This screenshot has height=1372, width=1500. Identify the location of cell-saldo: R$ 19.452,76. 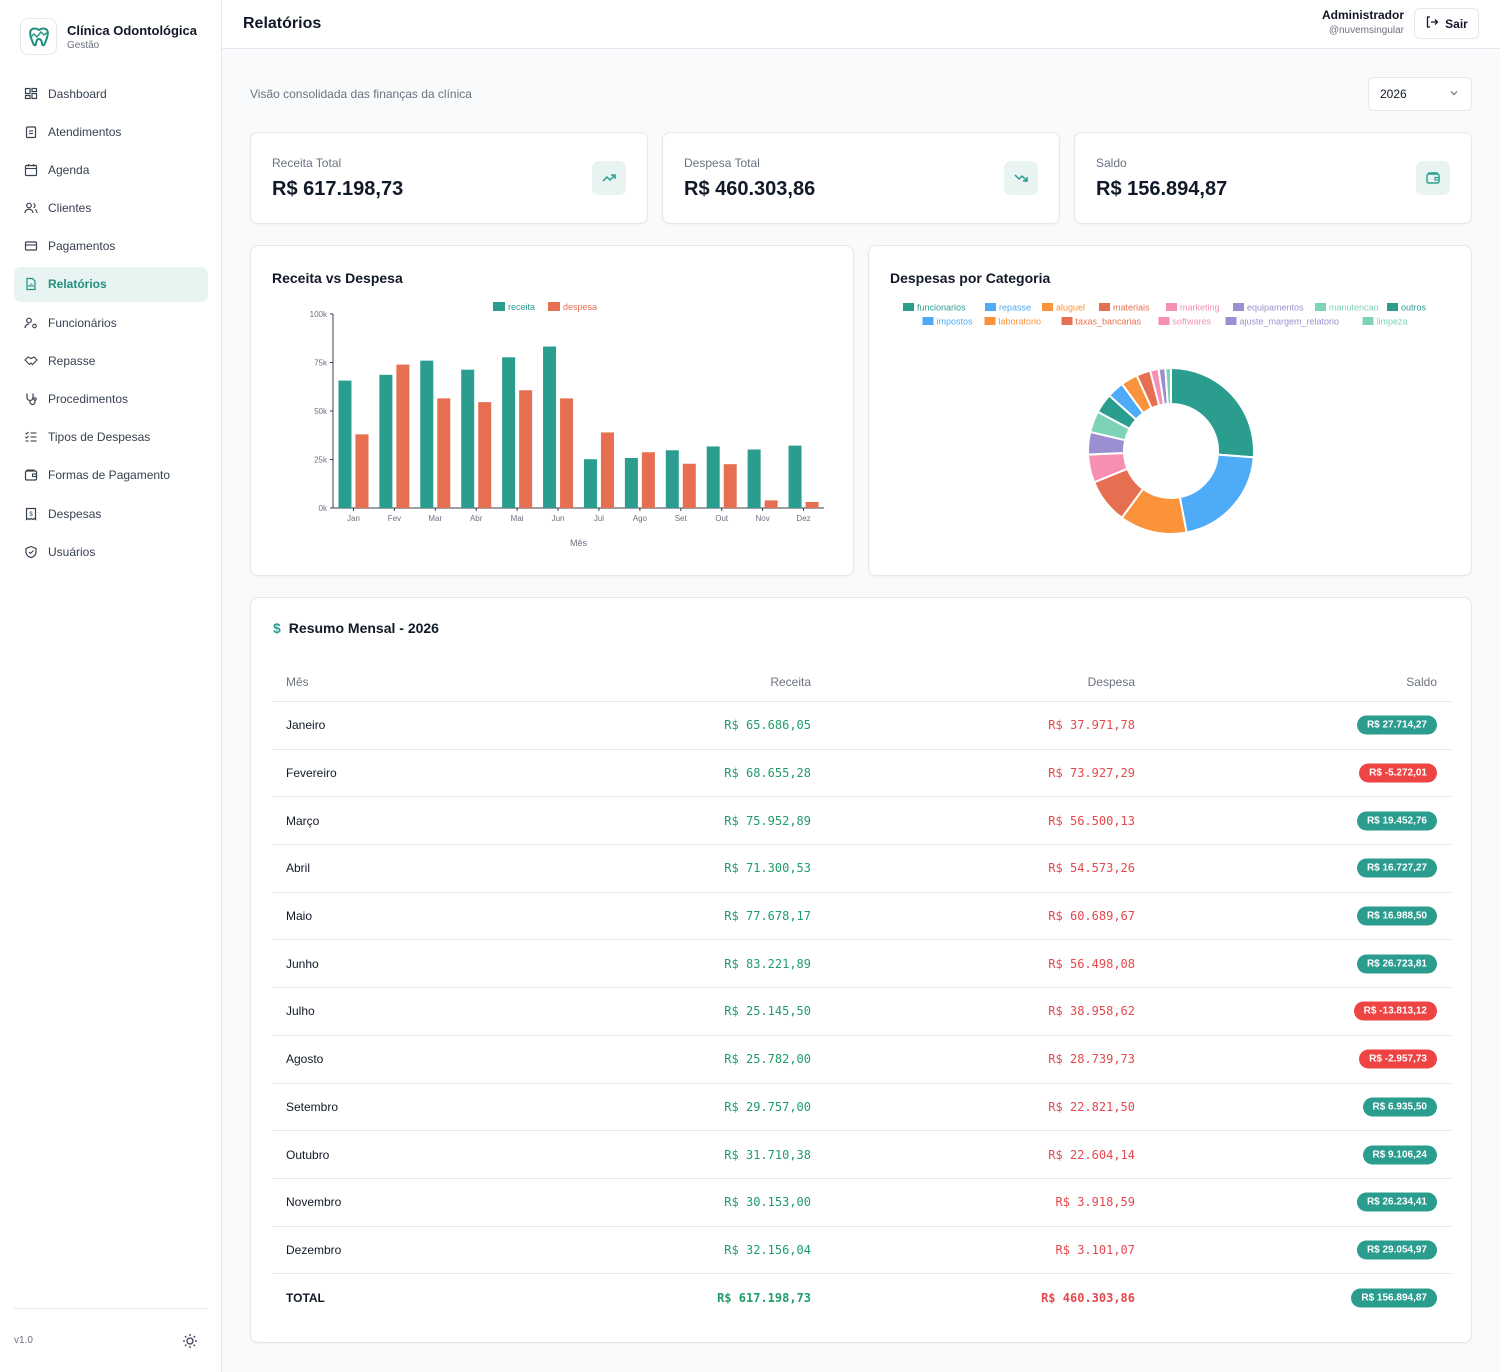
(1396, 821).